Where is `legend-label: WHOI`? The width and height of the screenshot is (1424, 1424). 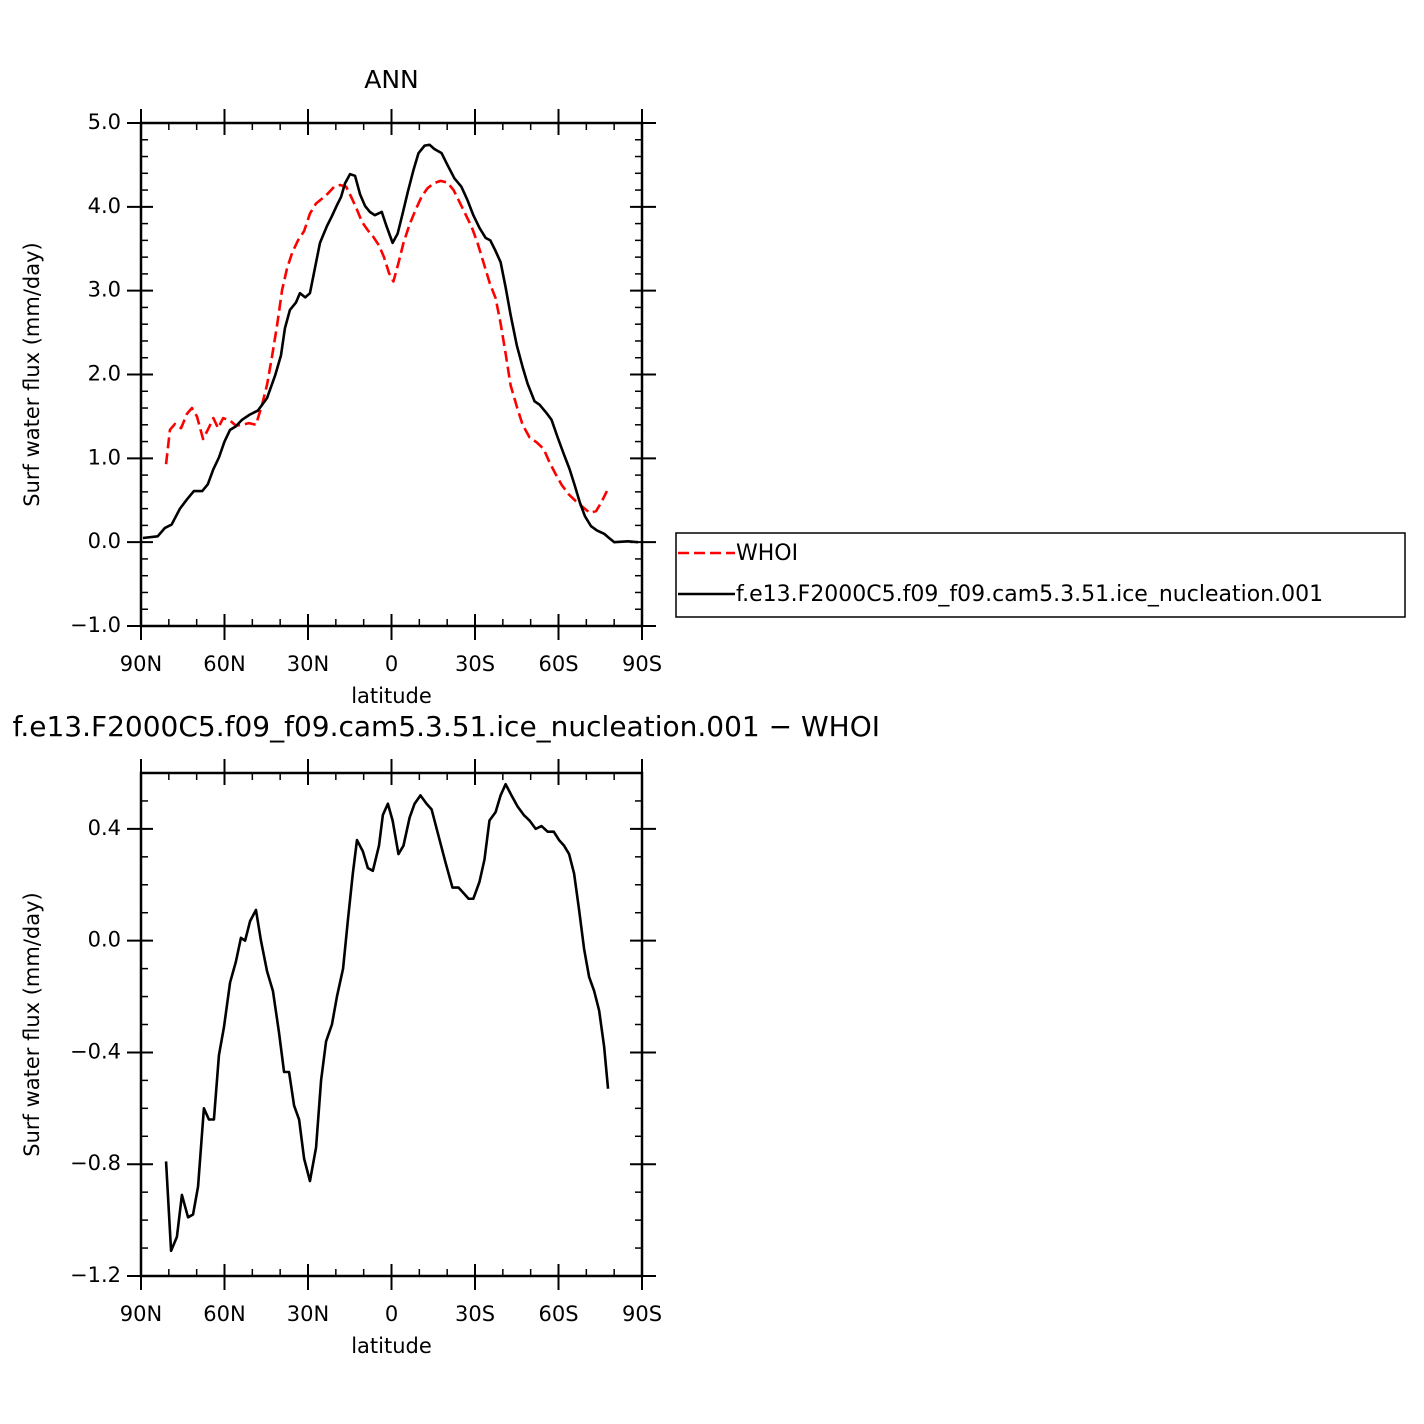
legend-label: WHOI is located at coordinates (767, 553).